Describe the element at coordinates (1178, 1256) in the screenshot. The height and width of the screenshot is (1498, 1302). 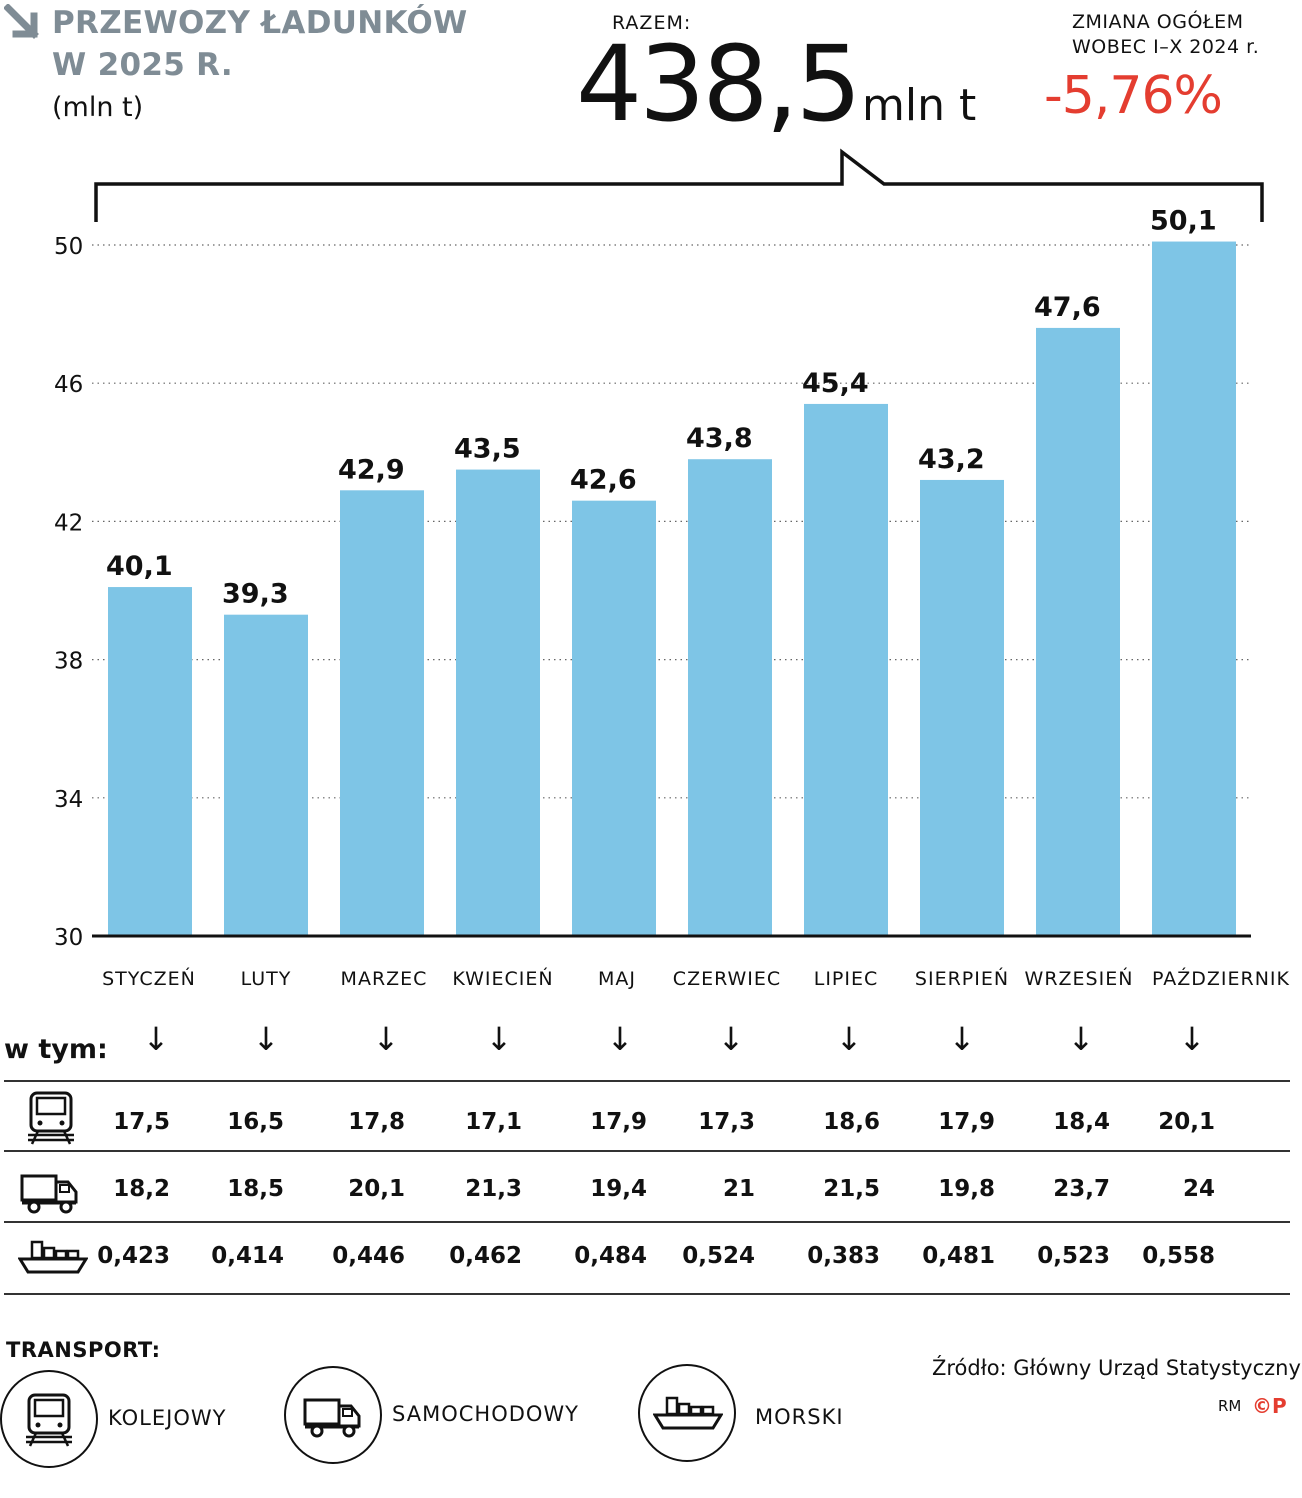
I see `table-cell: 0,558` at that location.